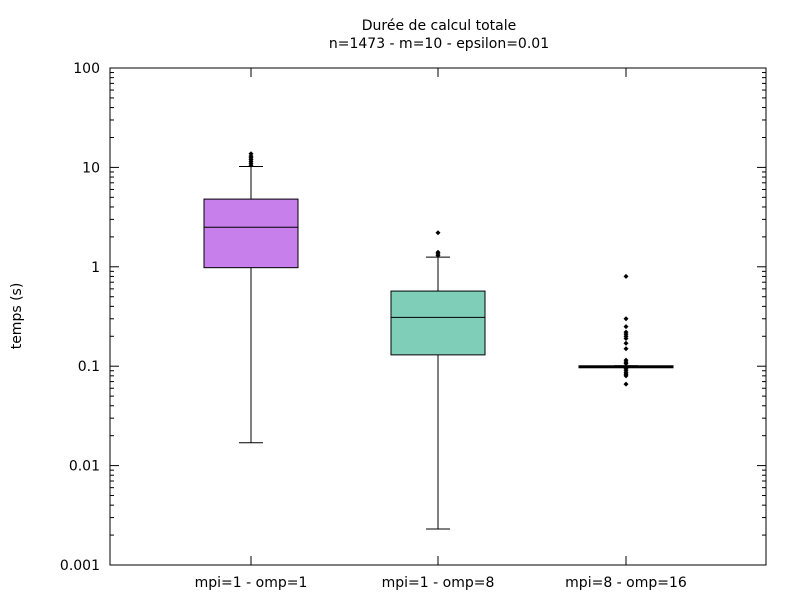  Describe the element at coordinates (80, 566) in the screenshot. I see `y-tick-label: 0.001` at that location.